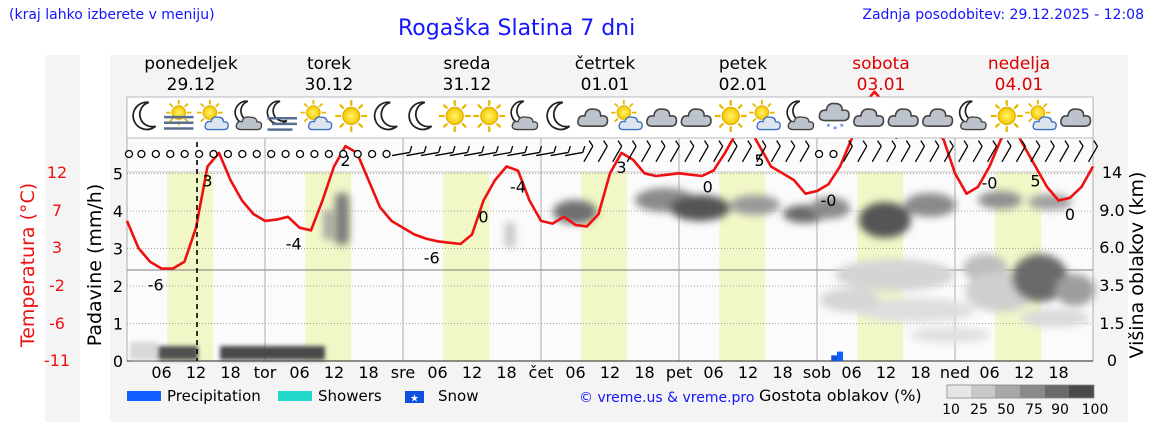  Describe the element at coordinates (345, 160) in the screenshot. I see `temperature-label: 2` at that location.